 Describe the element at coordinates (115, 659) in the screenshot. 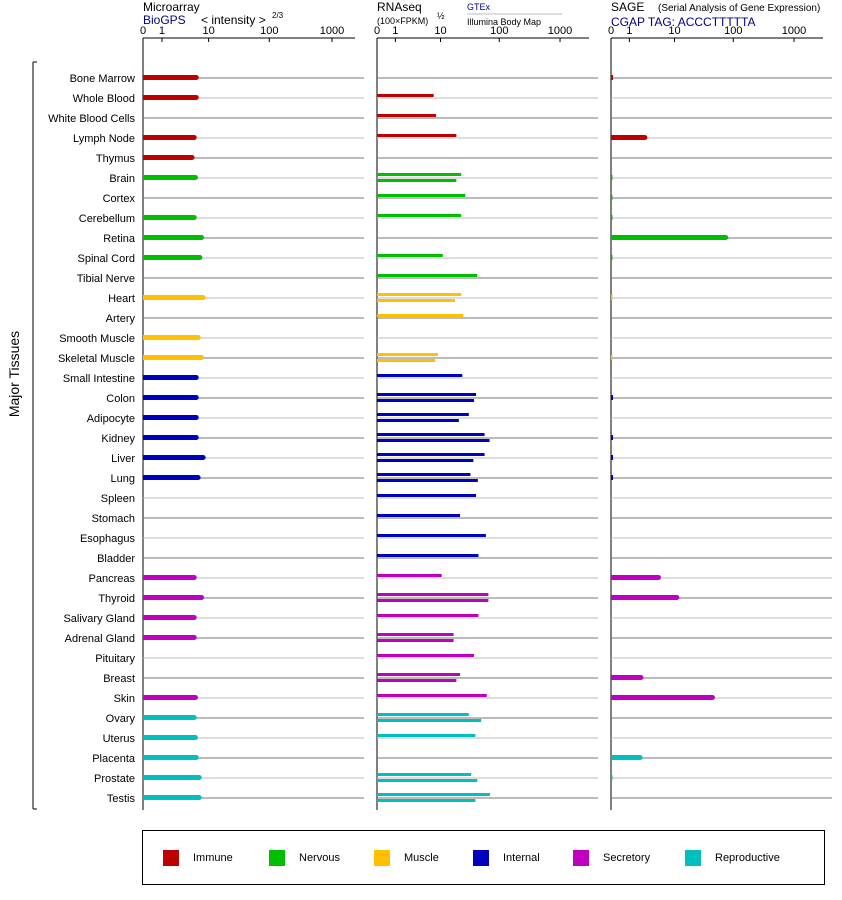

I see `tissue-label: Pituitary` at that location.